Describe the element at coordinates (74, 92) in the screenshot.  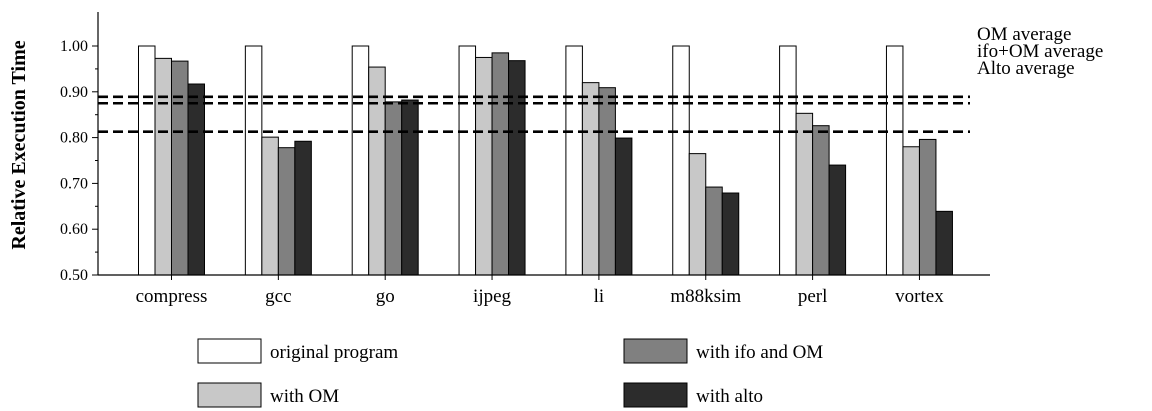
I see `y-tick-label: 0.90` at that location.